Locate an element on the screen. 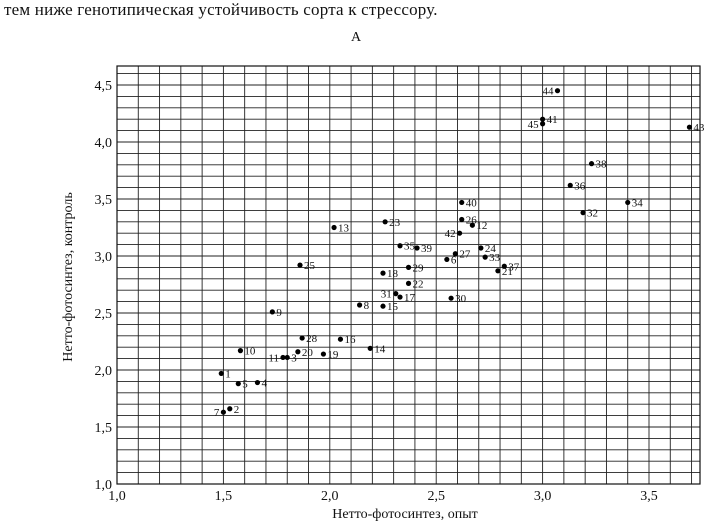  data-point-label: 33 is located at coordinates (495, 258).